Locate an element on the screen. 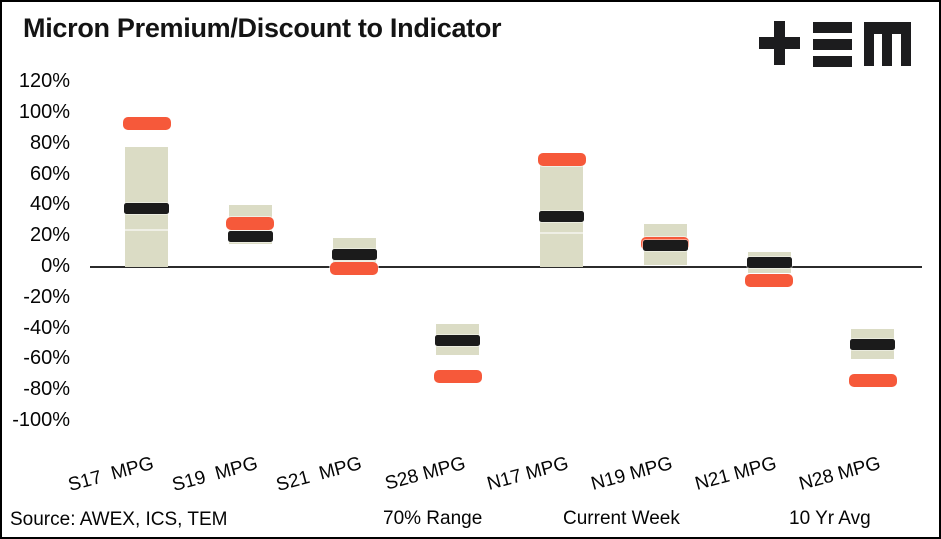  x-category-label: S17 MPG is located at coordinates (111, 474).